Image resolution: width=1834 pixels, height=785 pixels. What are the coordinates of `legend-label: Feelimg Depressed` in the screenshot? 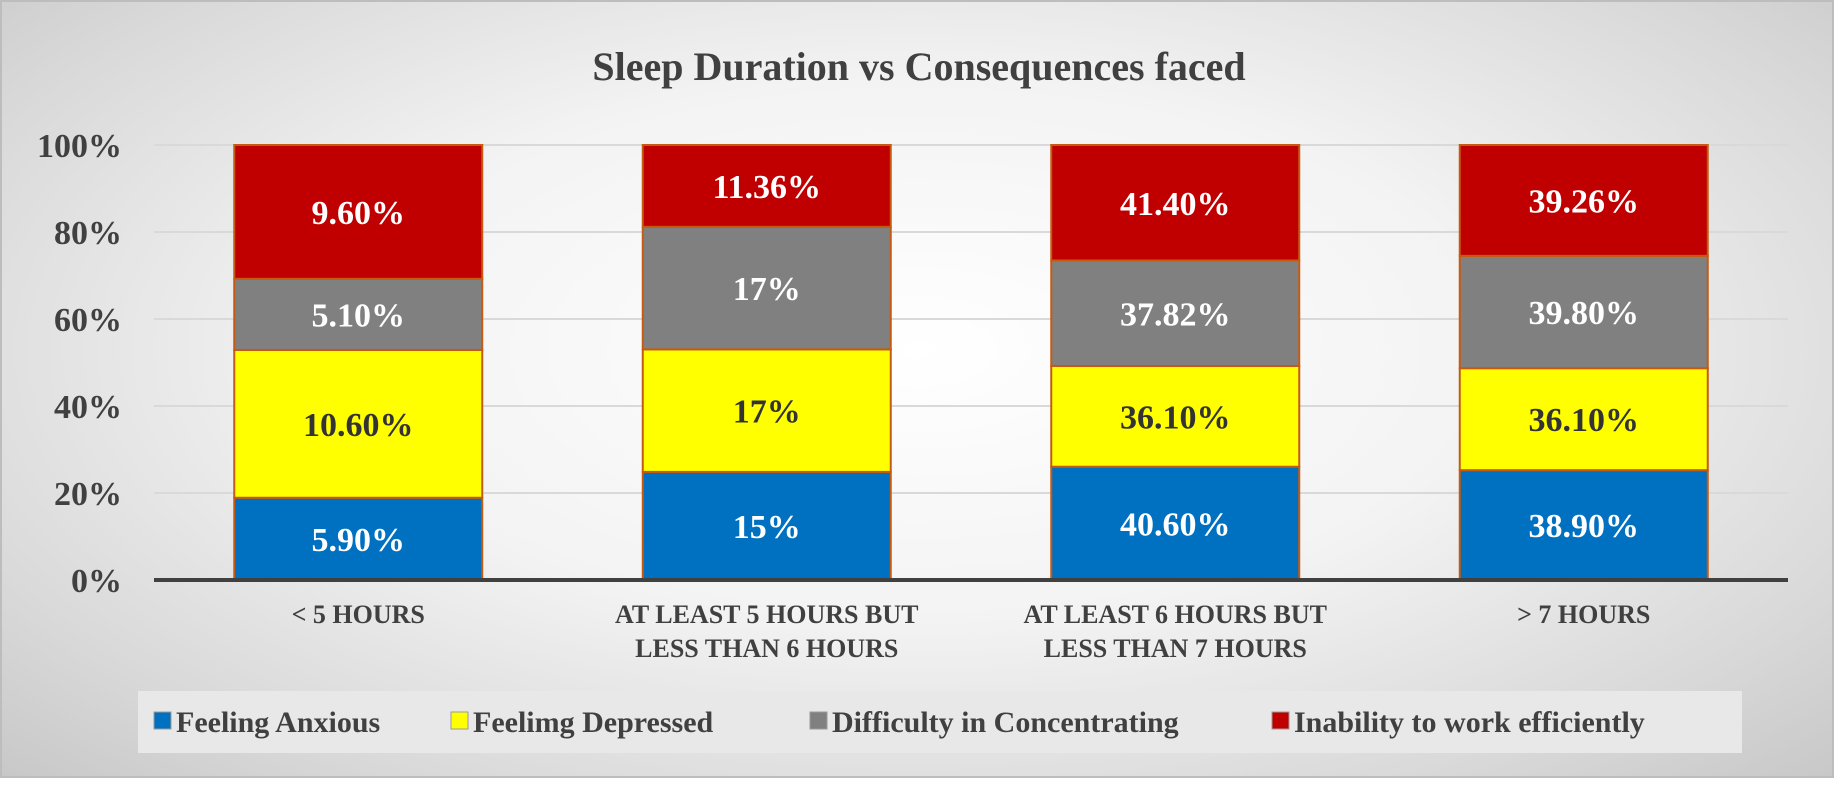 It's located at (593, 722).